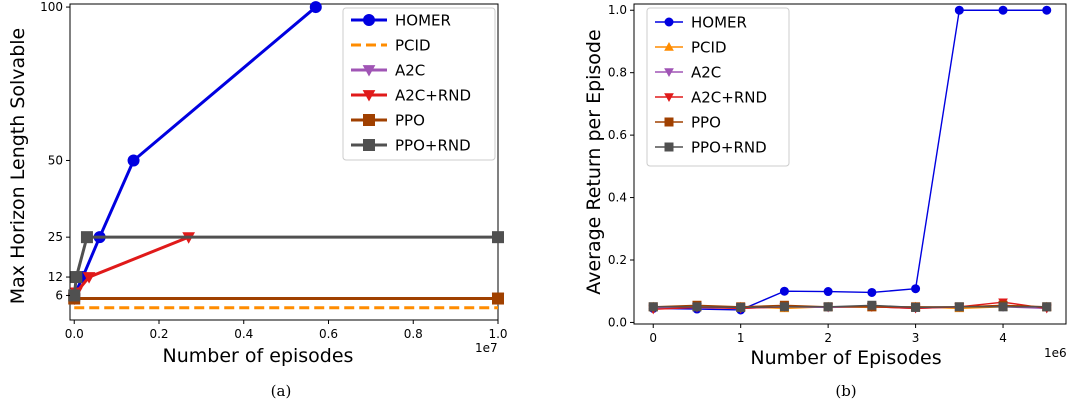 Image resolution: width=1069 pixels, height=405 pixels. I want to click on x-tick-label: 4, so click(1003, 338).